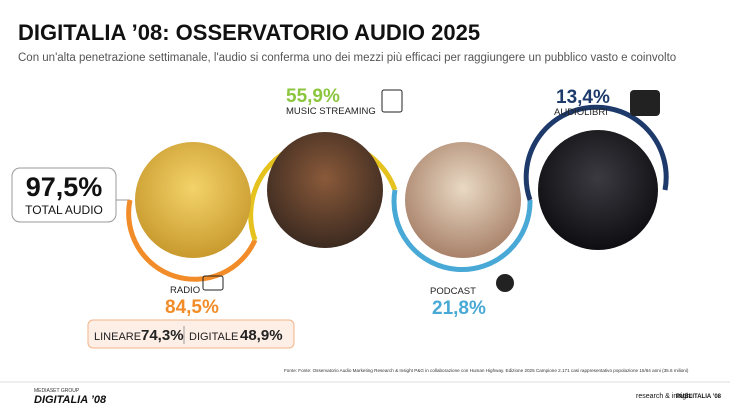 The height and width of the screenshot is (416, 730). I want to click on streaming-value: 55,9%, so click(313, 96).